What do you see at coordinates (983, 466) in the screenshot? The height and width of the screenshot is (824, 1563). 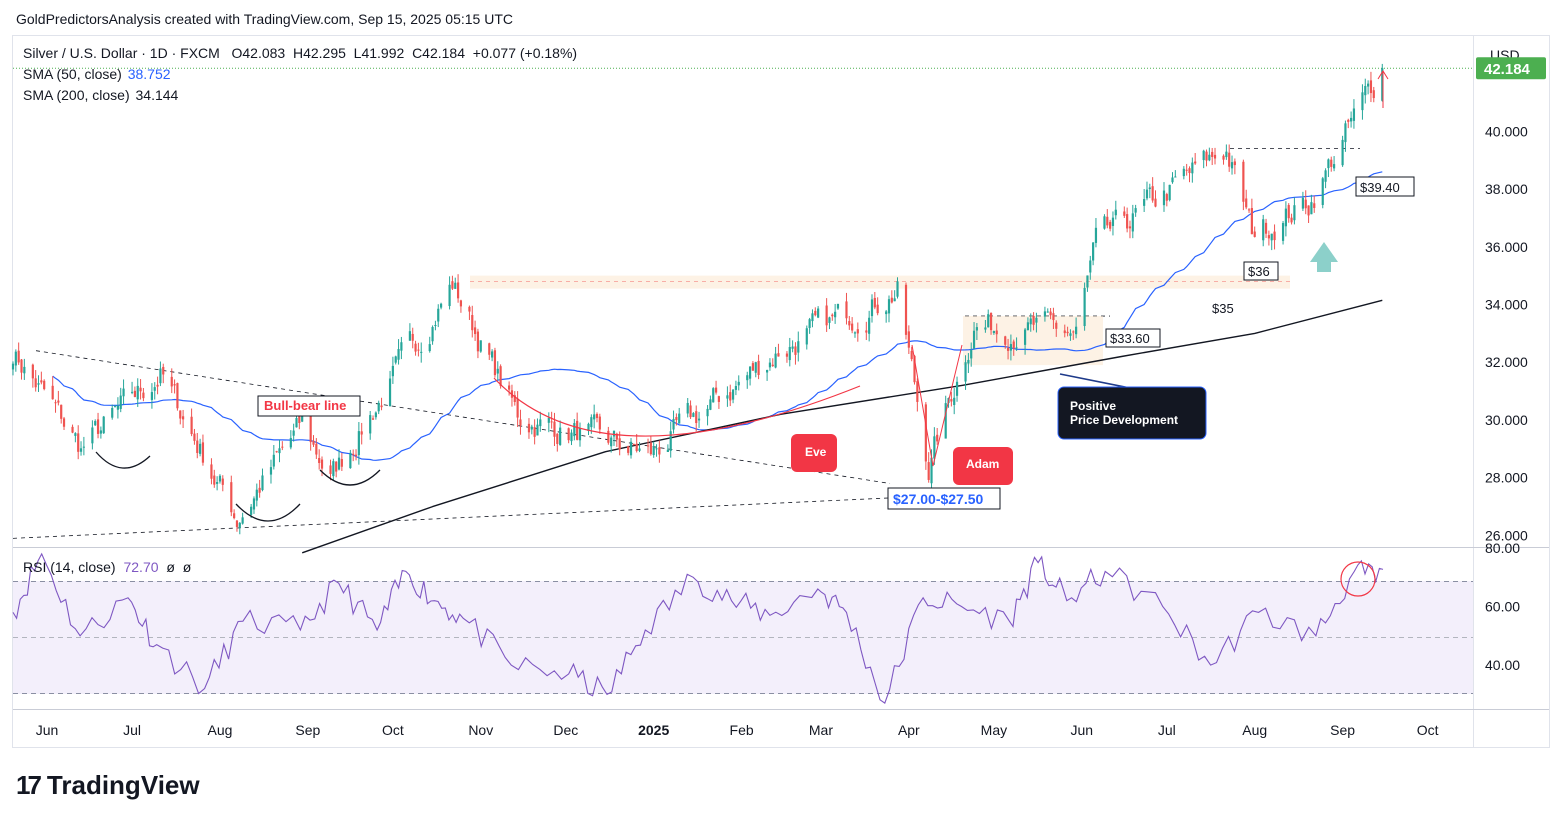 I see `adam-label-box` at bounding box center [983, 466].